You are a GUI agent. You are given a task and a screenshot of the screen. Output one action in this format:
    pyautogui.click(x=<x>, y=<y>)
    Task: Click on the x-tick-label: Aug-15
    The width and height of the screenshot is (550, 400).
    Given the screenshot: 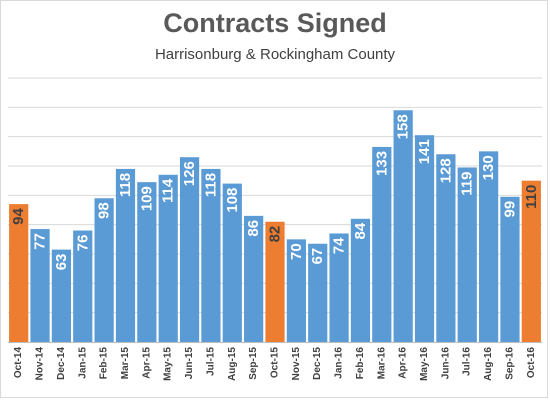 What is the action you would take?
    pyautogui.click(x=232, y=364)
    